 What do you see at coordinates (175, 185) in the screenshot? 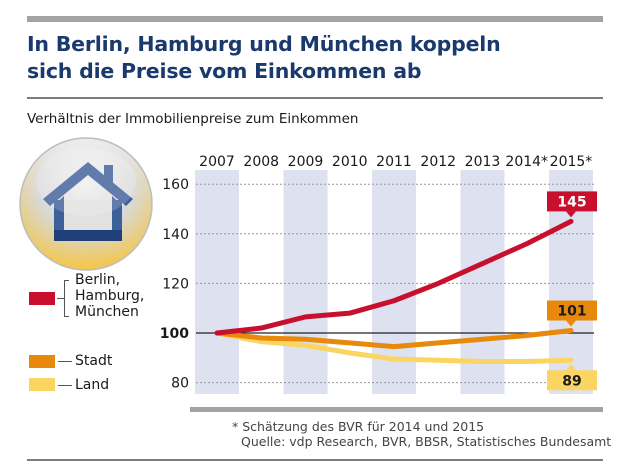
I see `y-tick-label: 160` at bounding box center [175, 185].